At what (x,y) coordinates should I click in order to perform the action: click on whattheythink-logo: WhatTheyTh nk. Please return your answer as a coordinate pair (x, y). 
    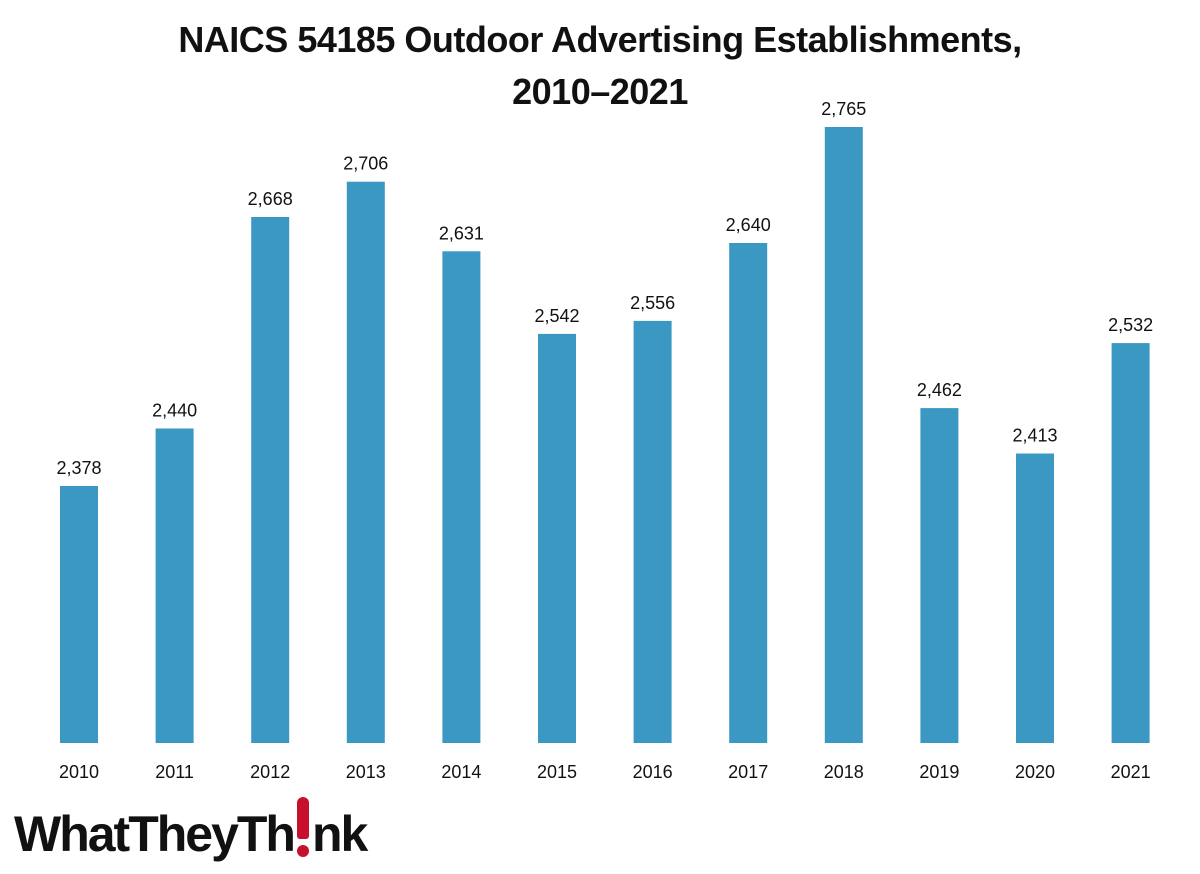
    Looking at the image, I should click on (194, 834).